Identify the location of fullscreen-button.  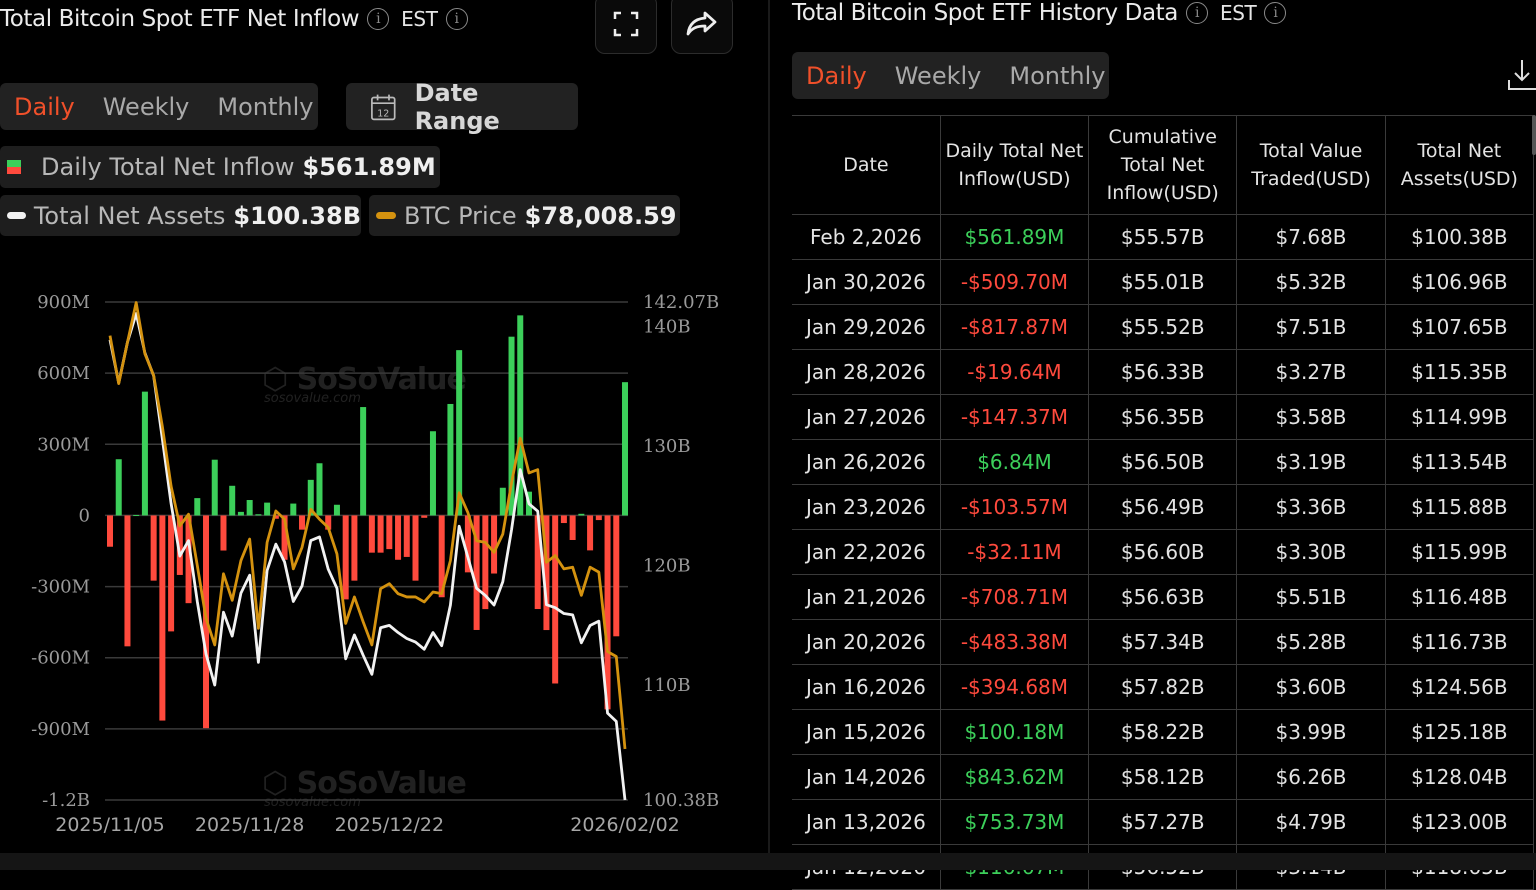
(626, 27).